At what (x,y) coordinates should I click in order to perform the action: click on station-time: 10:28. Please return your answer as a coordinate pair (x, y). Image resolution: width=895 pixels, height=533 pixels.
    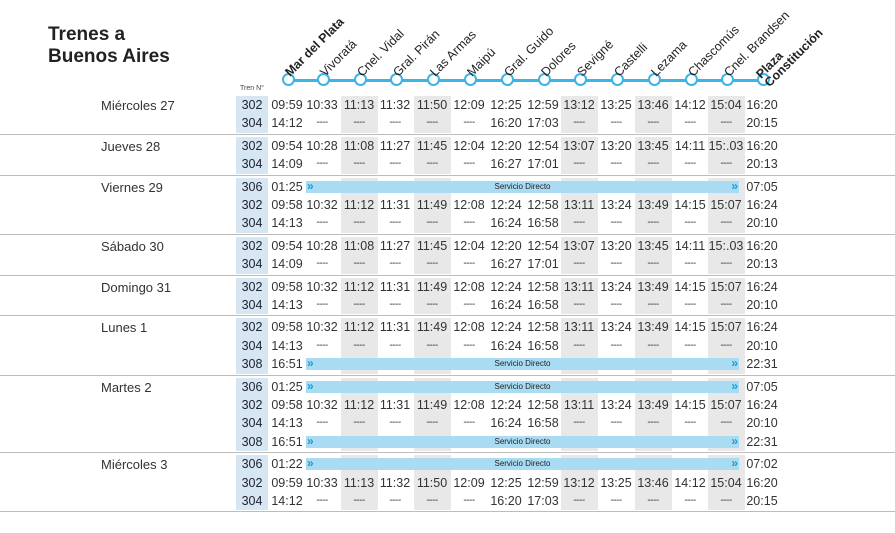
    Looking at the image, I should click on (322, 145).